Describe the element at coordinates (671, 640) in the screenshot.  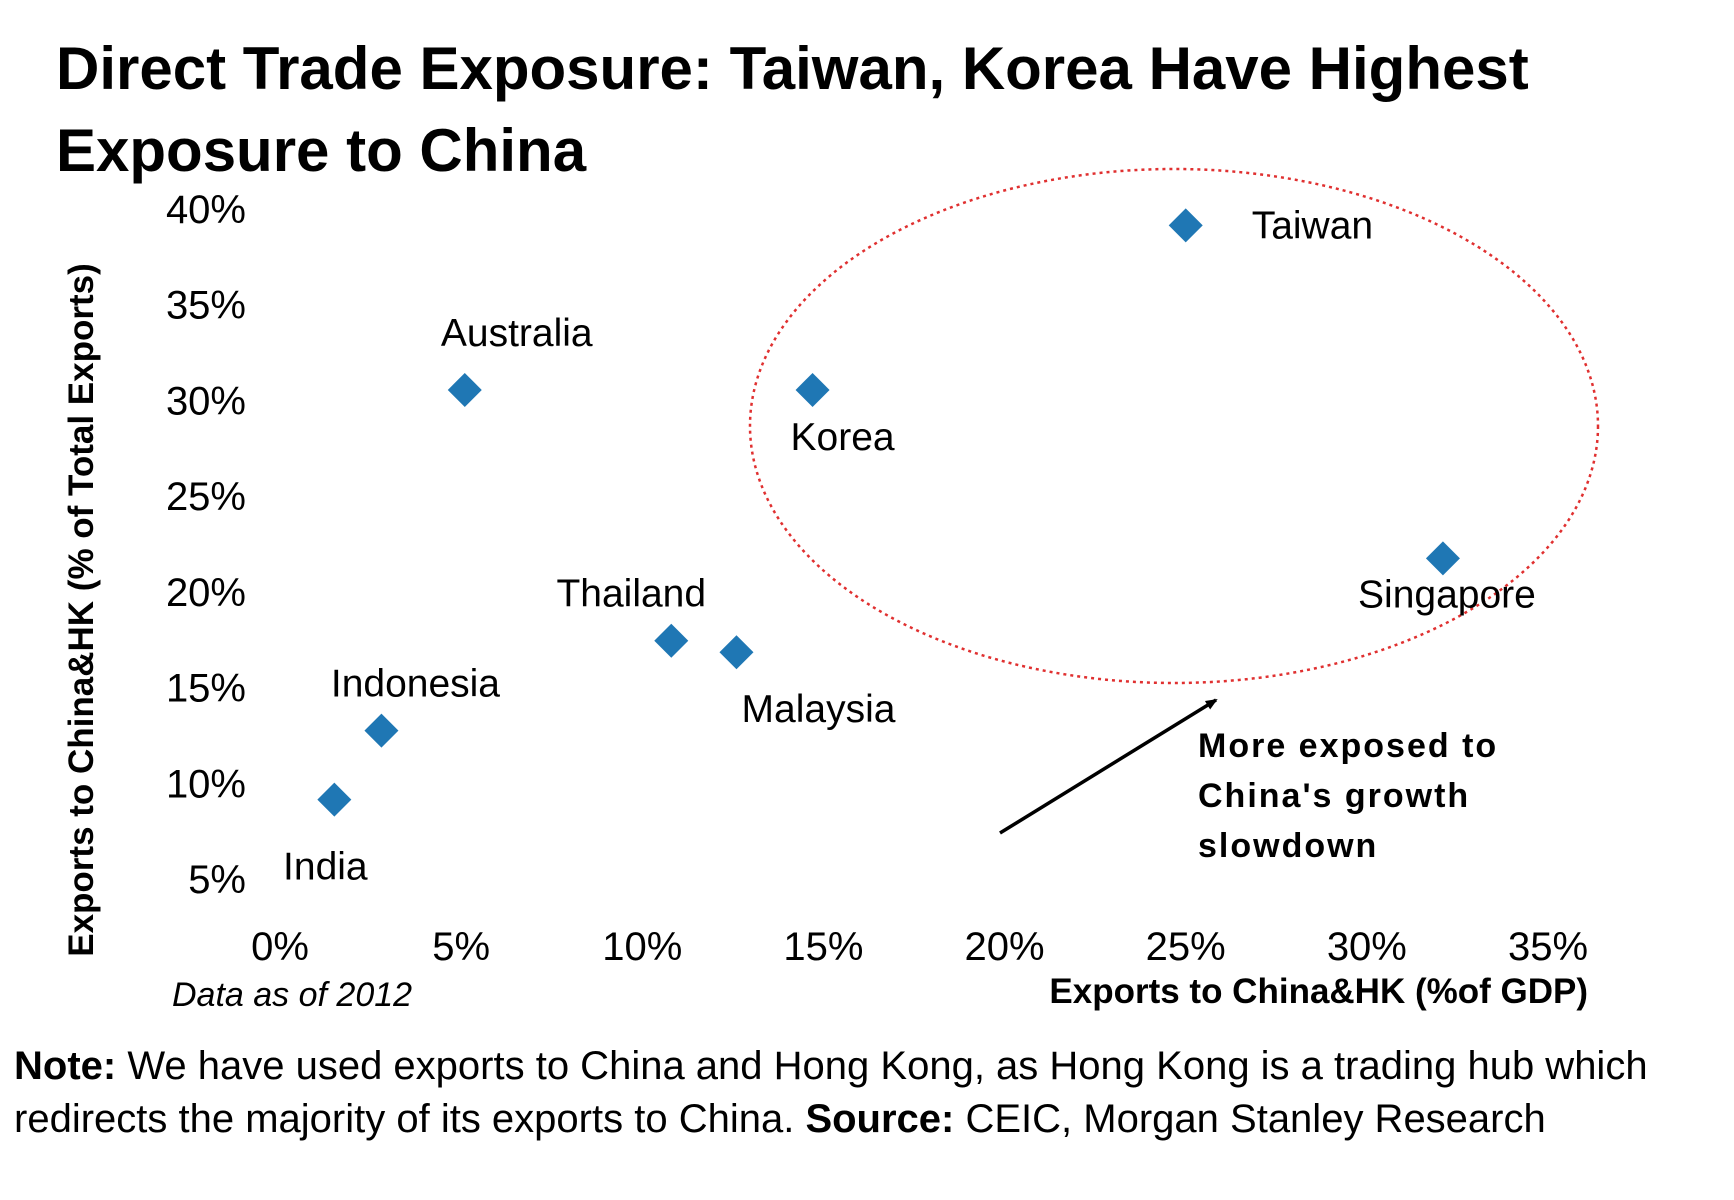
I see `data-point-thailand` at that location.